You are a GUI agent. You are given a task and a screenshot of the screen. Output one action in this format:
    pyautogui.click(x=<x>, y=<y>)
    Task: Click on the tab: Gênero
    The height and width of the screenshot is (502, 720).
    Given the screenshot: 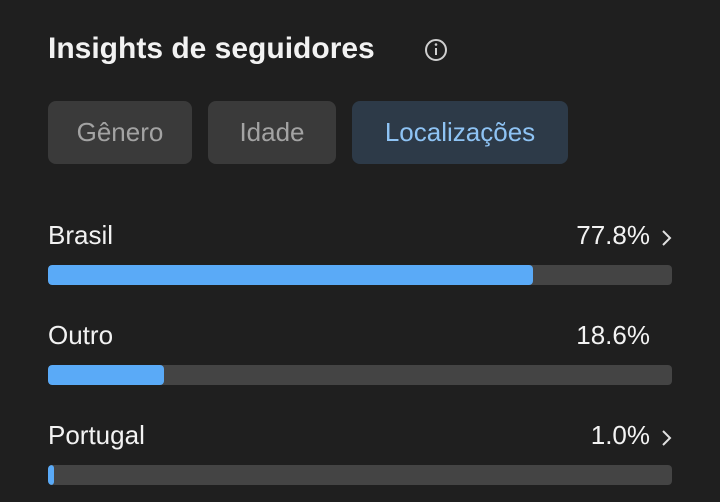 What is the action you would take?
    pyautogui.click(x=120, y=132)
    